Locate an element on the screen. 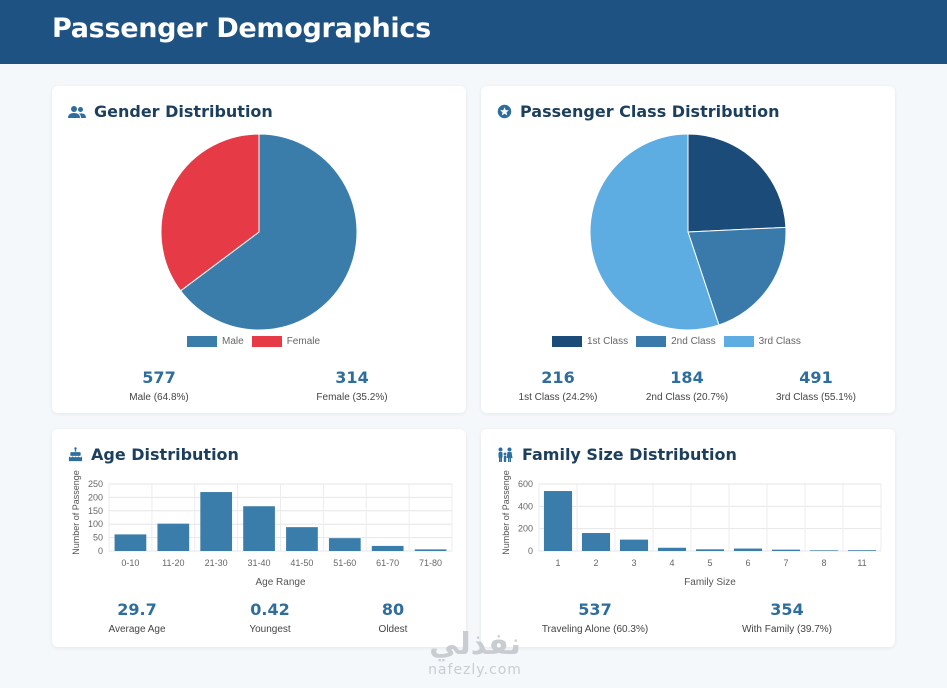 This screenshot has height=688, width=947. stat-female: 314 Female (35.2%) is located at coordinates (352, 385).